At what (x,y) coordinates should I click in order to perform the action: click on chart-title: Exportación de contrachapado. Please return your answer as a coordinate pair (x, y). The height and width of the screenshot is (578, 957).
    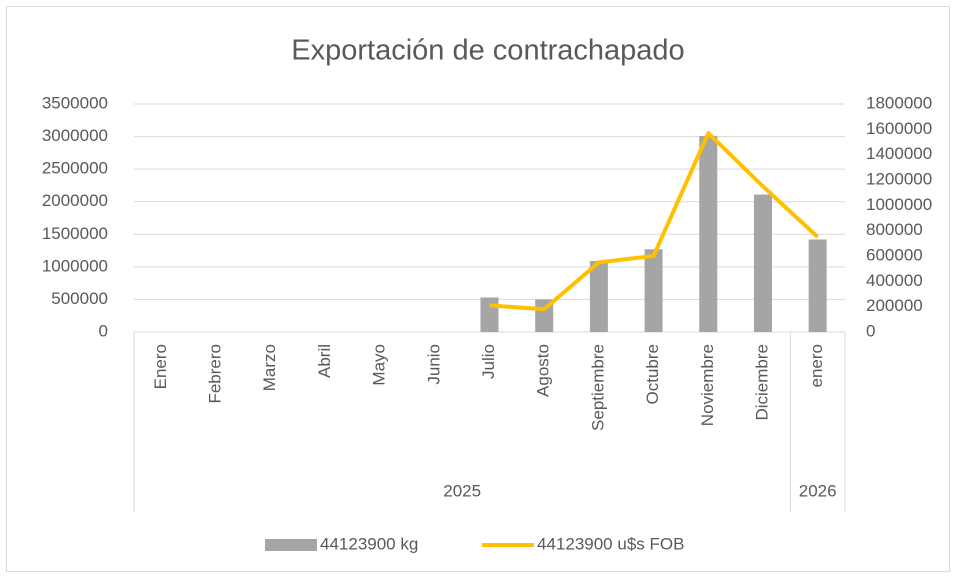
    Looking at the image, I should click on (487, 51).